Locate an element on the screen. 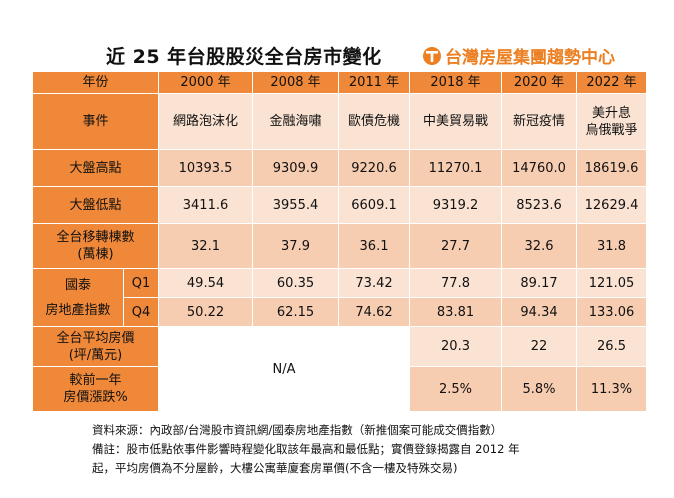 The image size is (674, 498). year-header: 2011 年 is located at coordinates (374, 82).